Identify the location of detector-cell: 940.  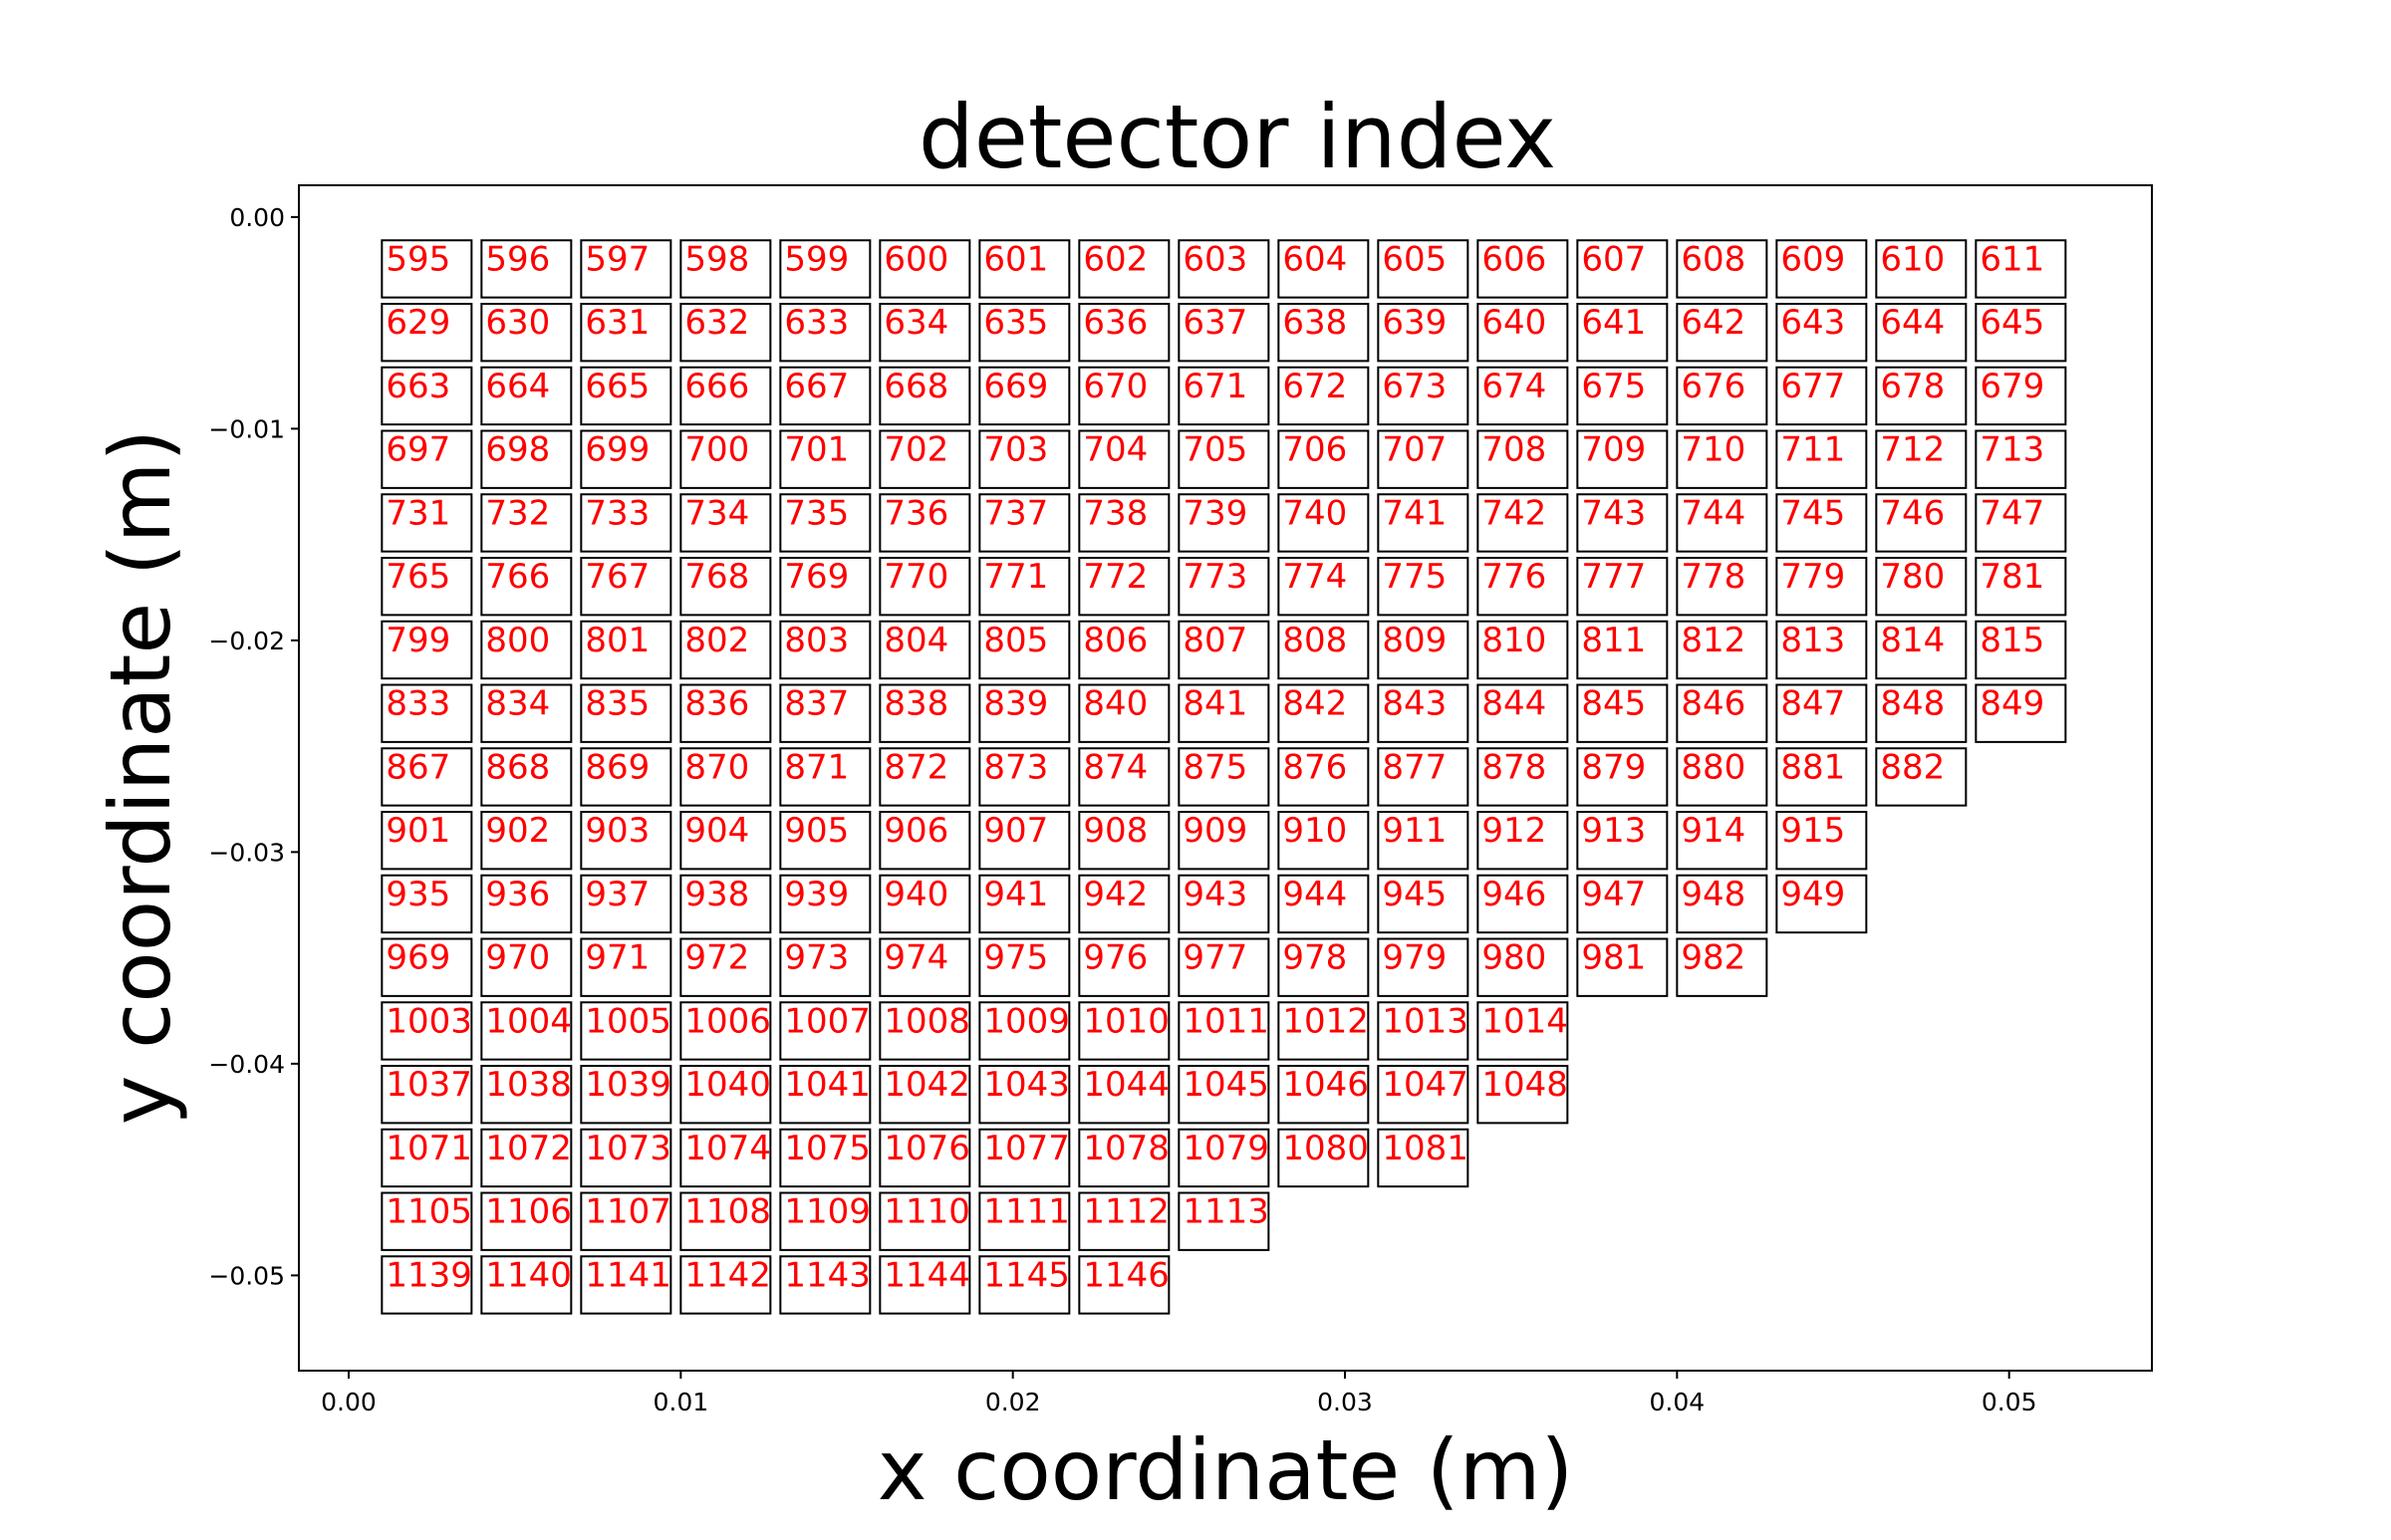
(925, 904).